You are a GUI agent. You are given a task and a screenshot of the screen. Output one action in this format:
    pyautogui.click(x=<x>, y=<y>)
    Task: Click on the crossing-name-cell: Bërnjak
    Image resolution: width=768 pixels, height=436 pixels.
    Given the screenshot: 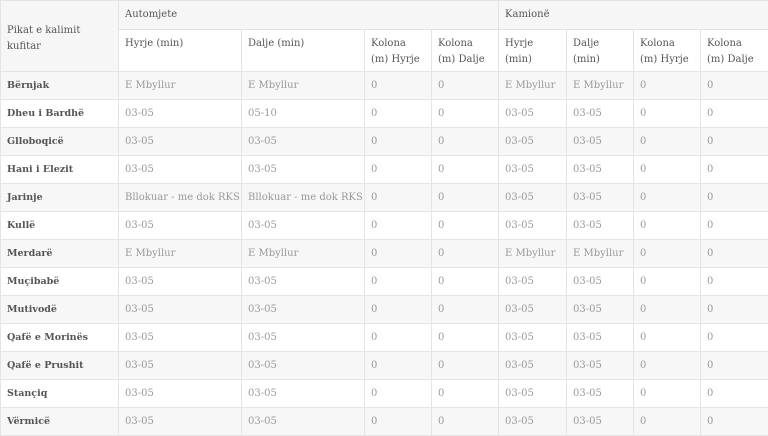 What is the action you would take?
    pyautogui.click(x=60, y=86)
    